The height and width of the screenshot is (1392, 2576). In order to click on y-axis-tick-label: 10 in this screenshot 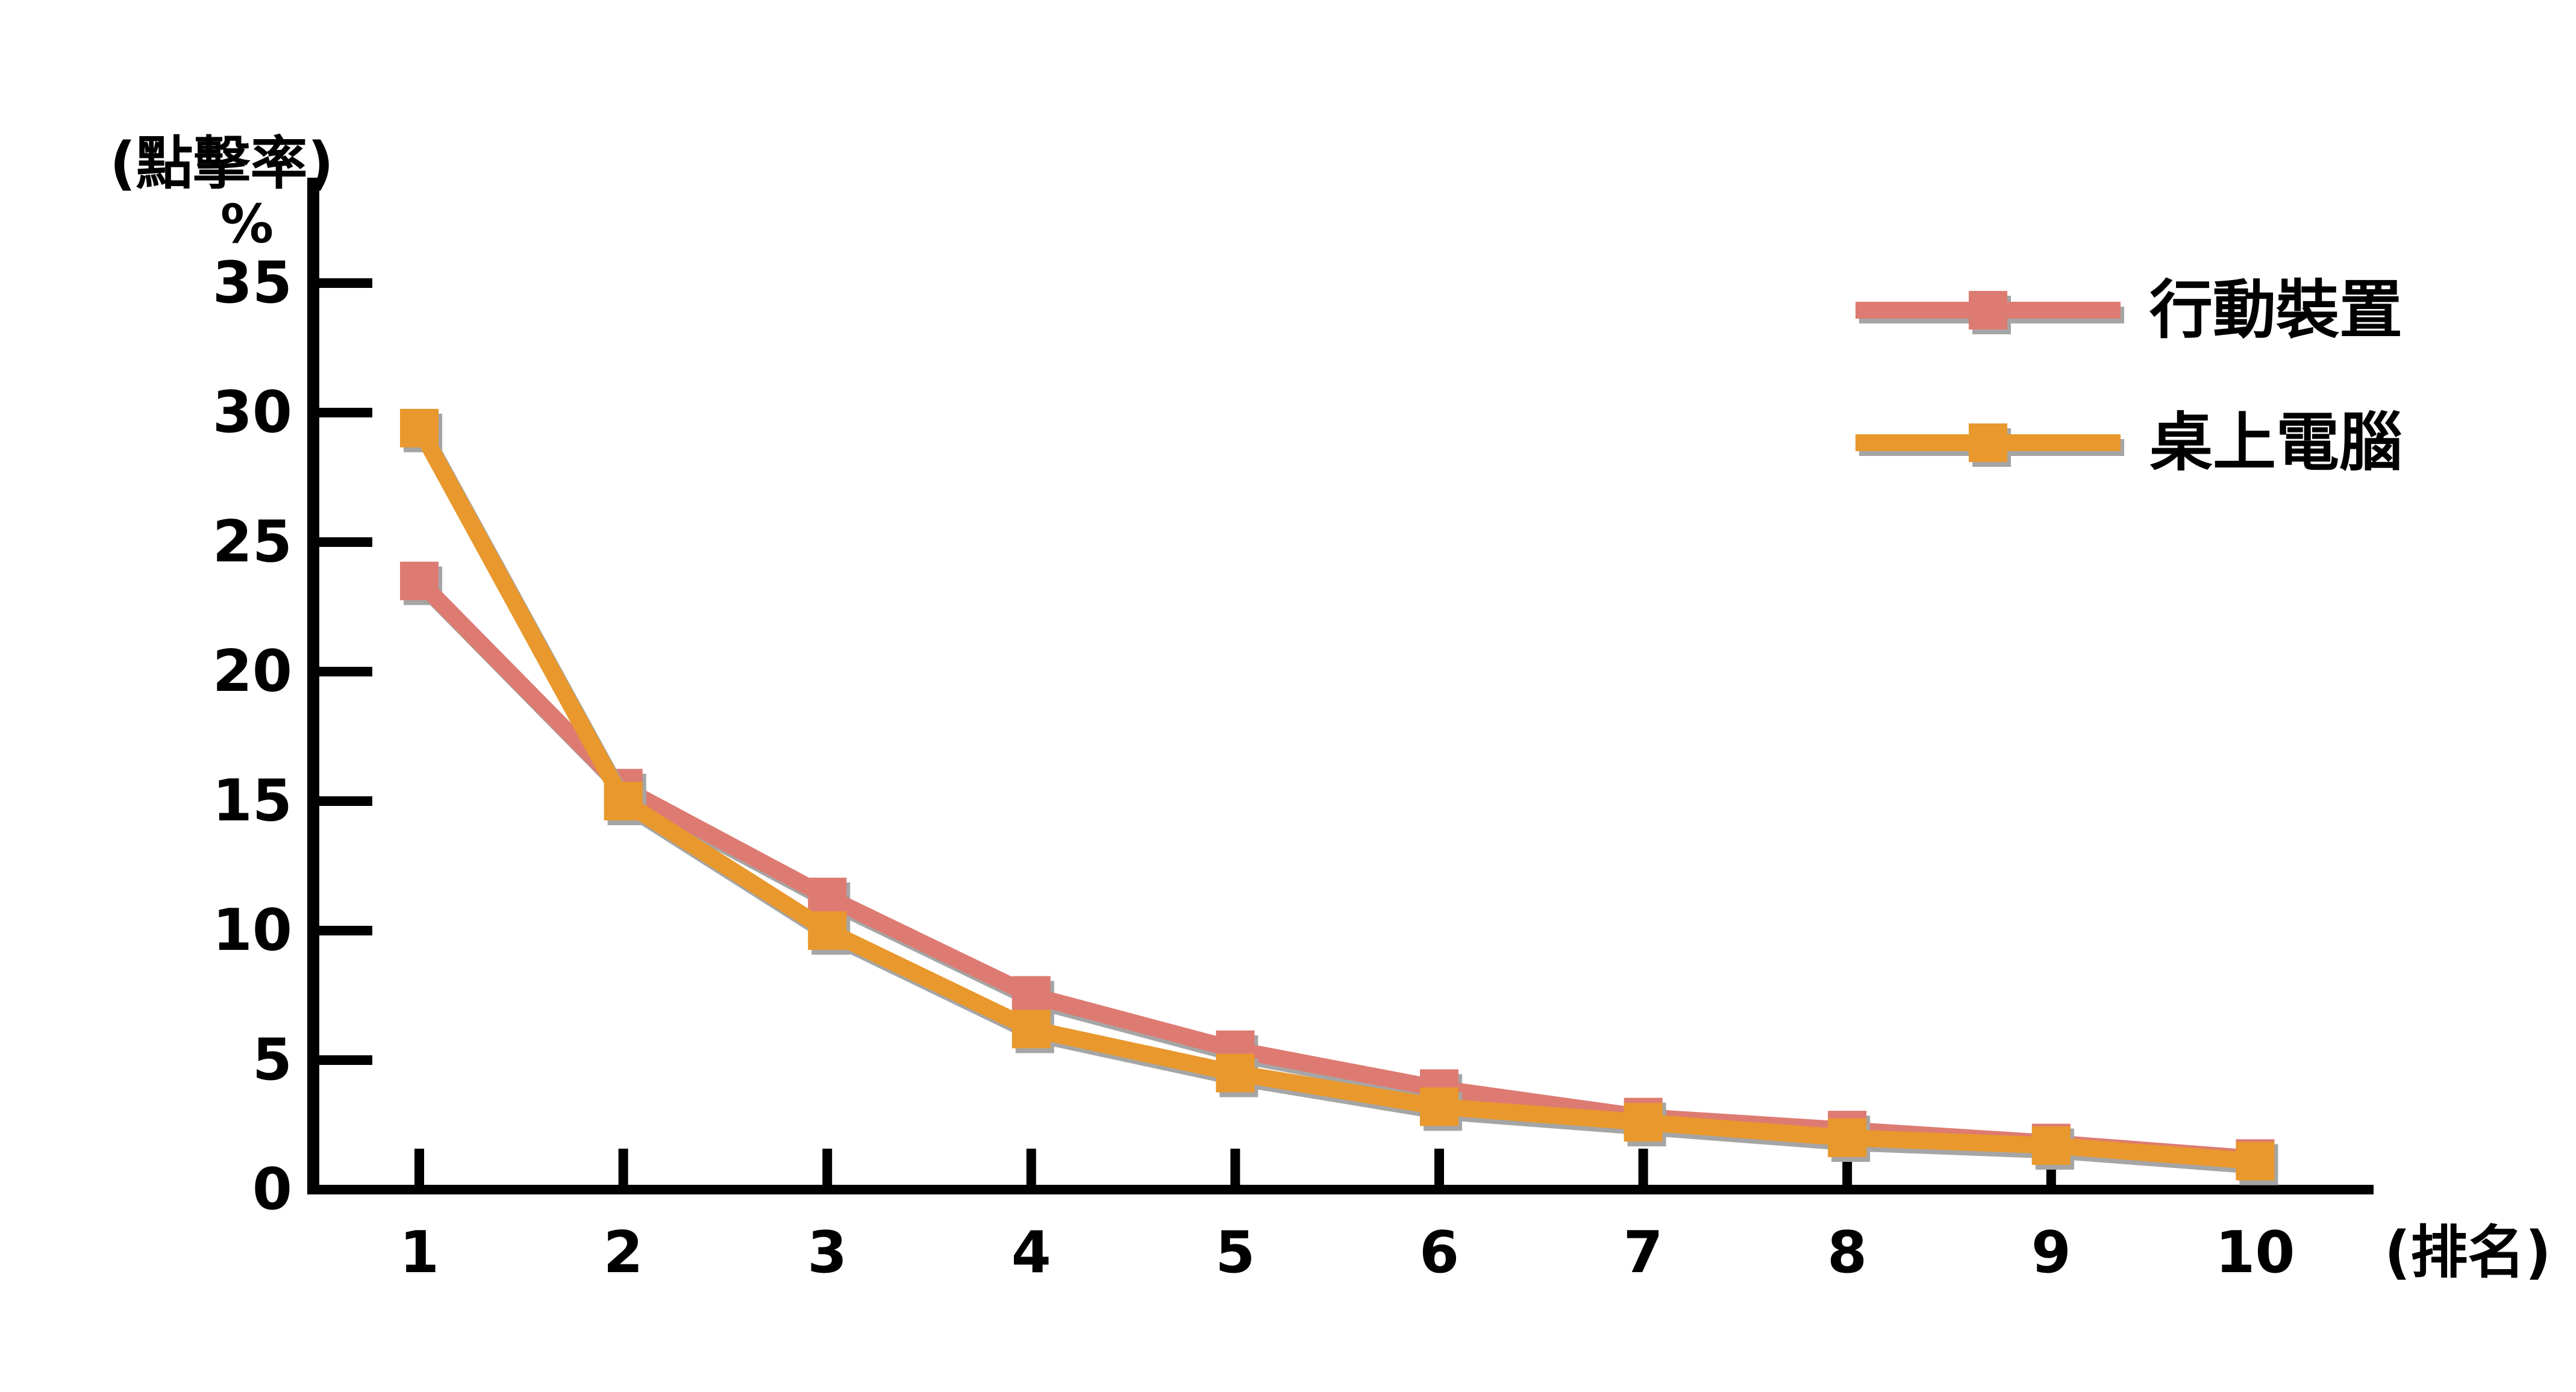, I will do `click(253, 930)`.